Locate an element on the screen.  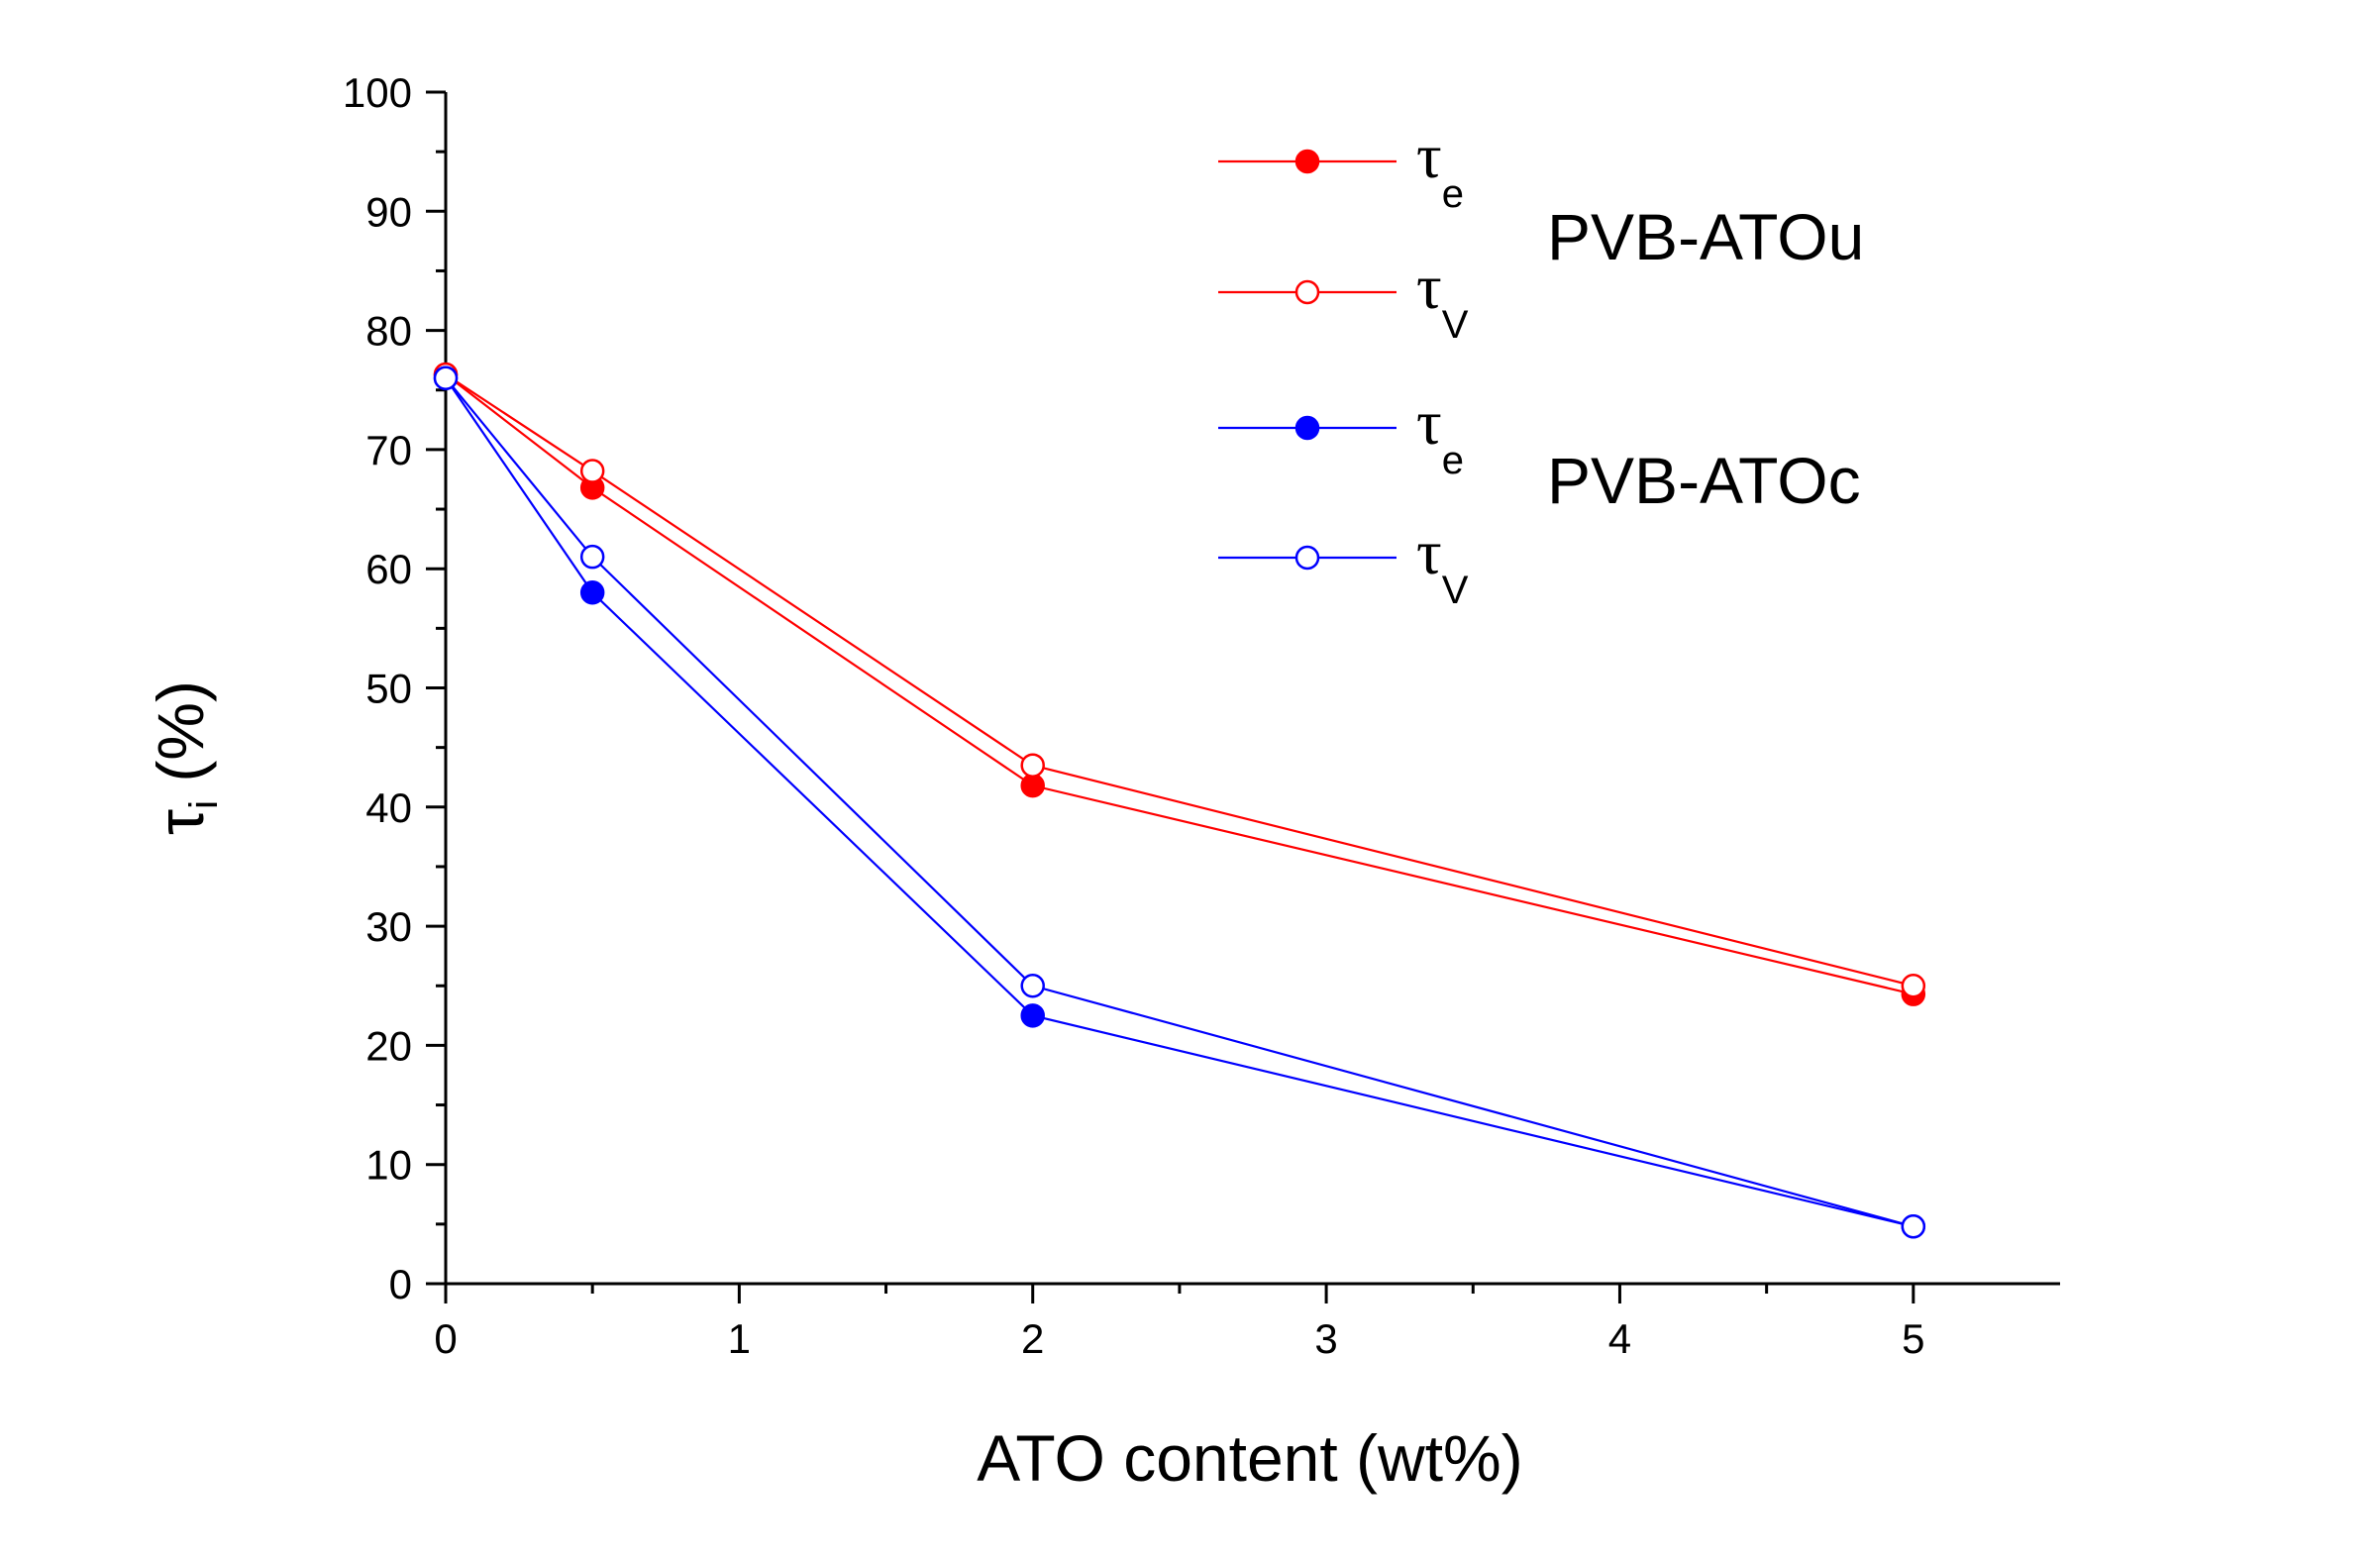
x-tick-label: 1 is located at coordinates (739, 1338).